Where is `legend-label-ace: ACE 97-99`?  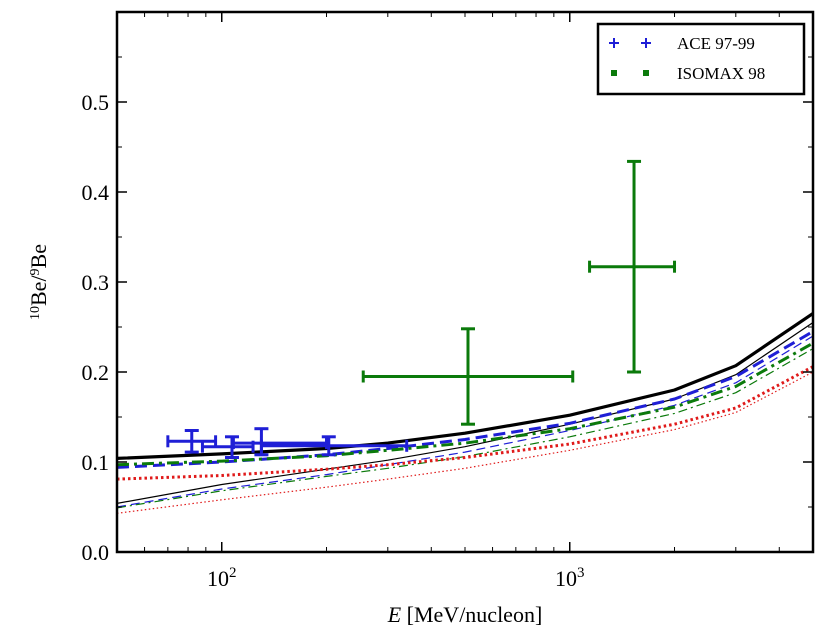
legend-label-ace: ACE 97-99 is located at coordinates (716, 43).